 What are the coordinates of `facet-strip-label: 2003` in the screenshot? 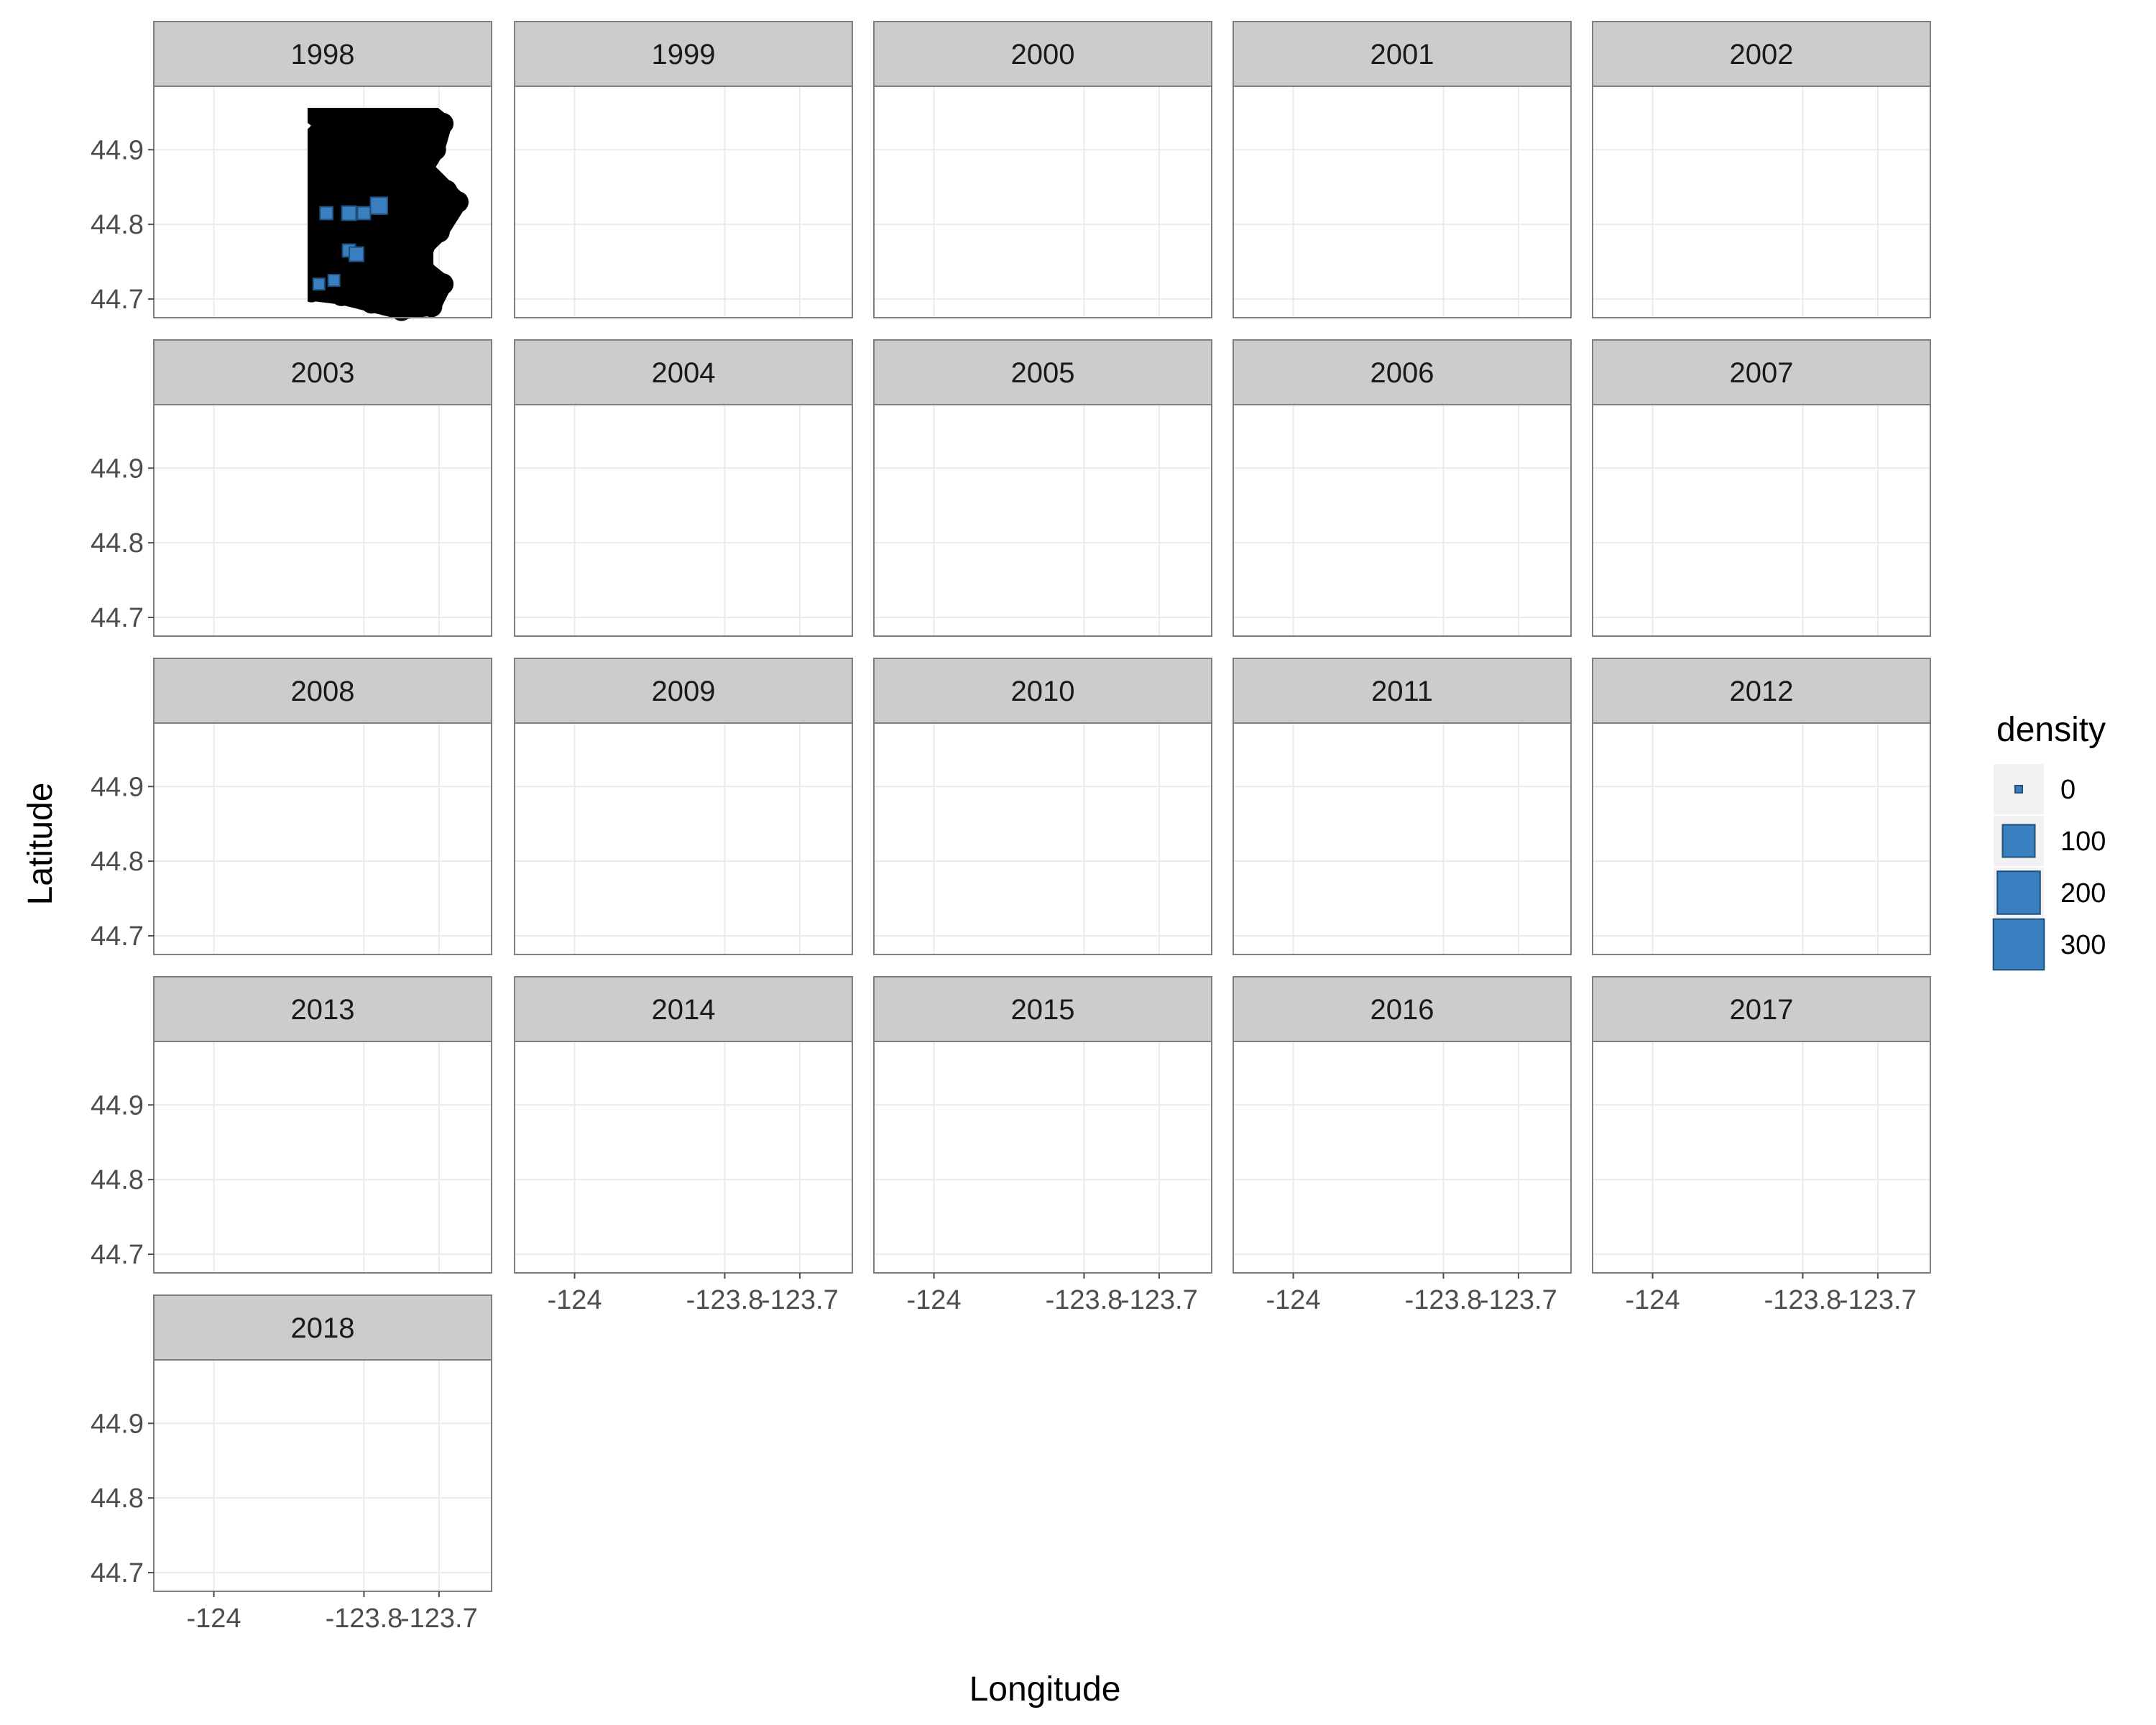 It's located at (323, 373).